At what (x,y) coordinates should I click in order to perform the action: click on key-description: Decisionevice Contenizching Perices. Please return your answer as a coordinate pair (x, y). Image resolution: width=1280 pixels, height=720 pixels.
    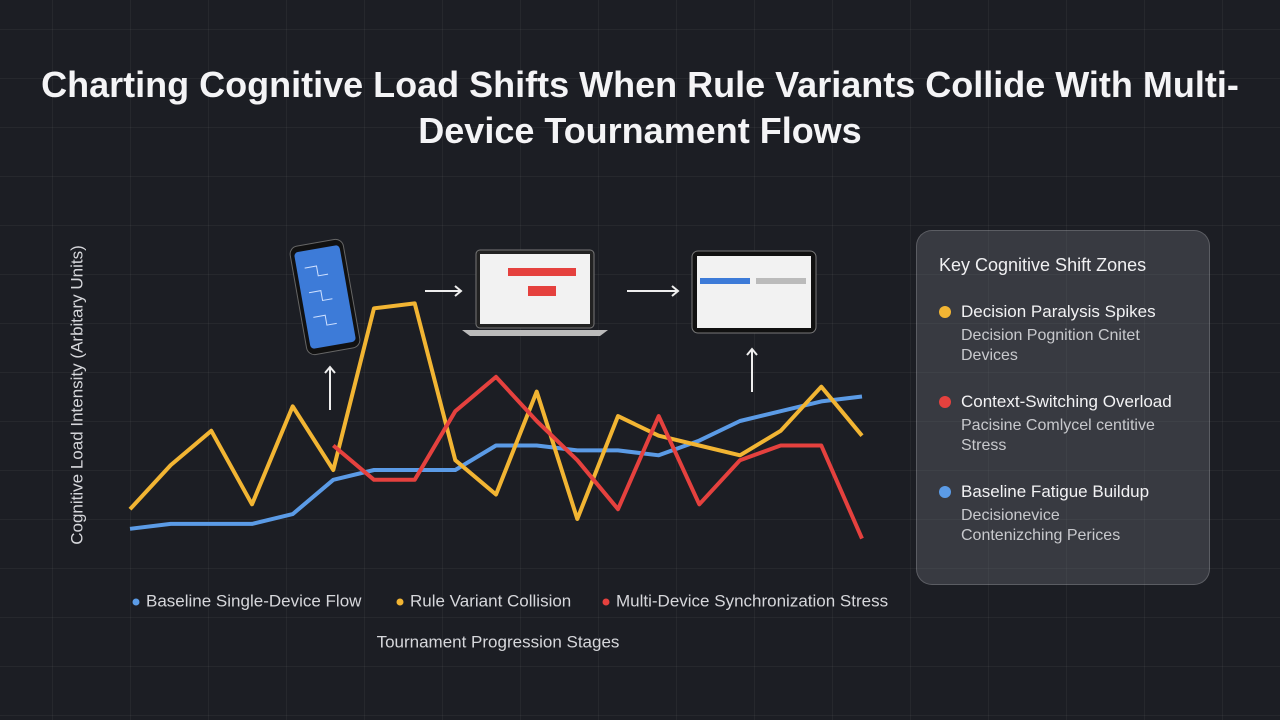
    Looking at the image, I should click on (1041, 525).